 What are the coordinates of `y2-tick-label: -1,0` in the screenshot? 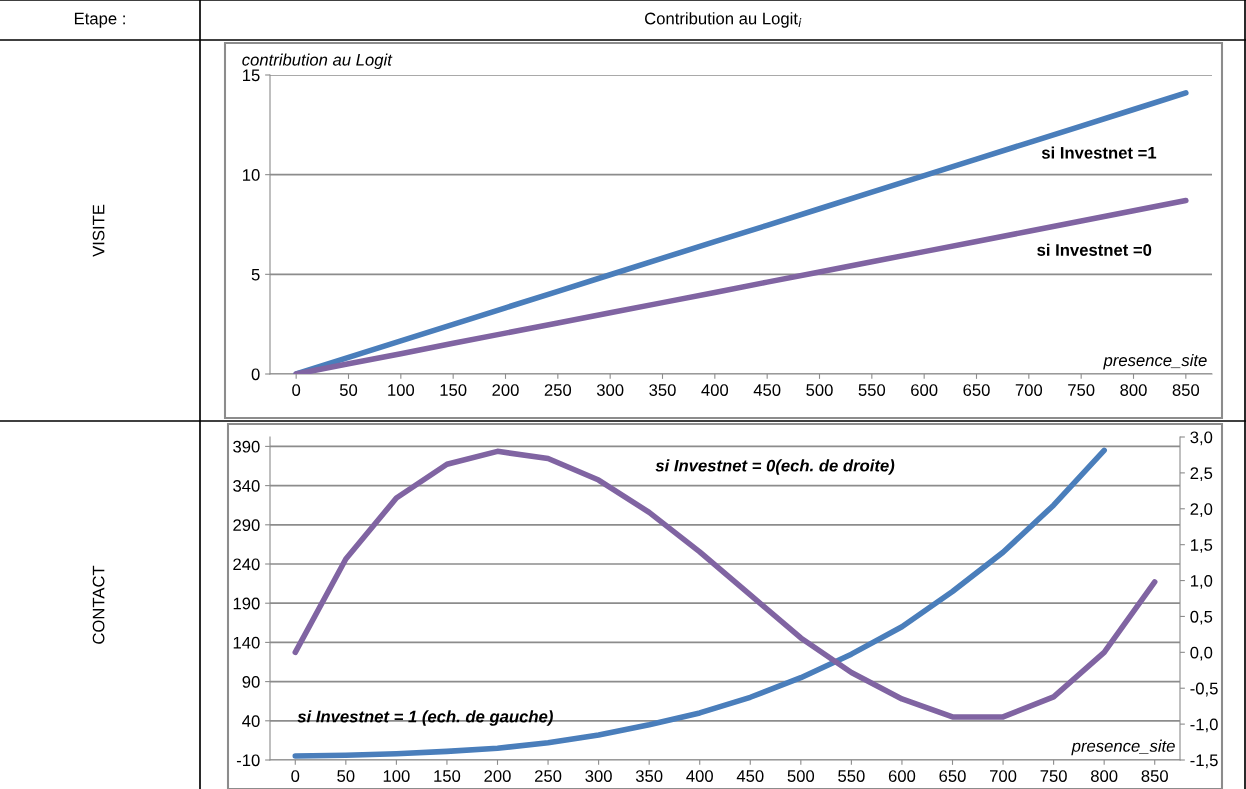 It's located at (1204, 725).